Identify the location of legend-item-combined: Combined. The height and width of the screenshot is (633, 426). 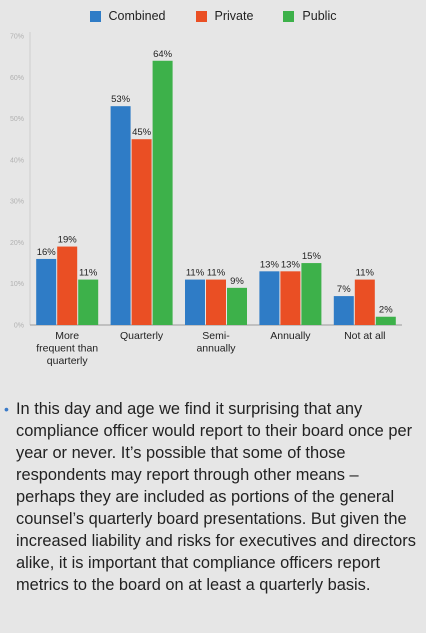
(127, 16).